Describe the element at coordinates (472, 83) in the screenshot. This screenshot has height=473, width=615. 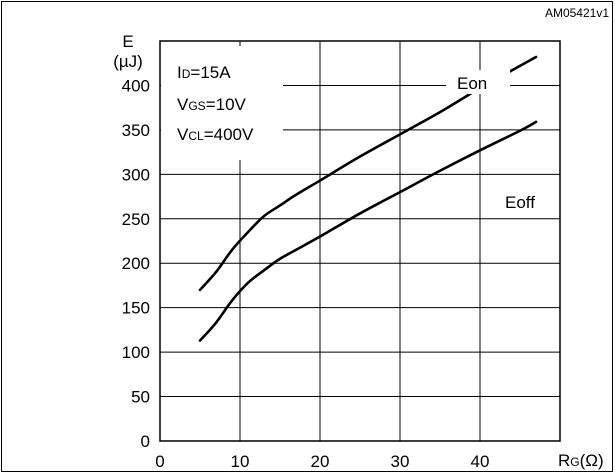
I see `series-label-eon: Eon` at that location.